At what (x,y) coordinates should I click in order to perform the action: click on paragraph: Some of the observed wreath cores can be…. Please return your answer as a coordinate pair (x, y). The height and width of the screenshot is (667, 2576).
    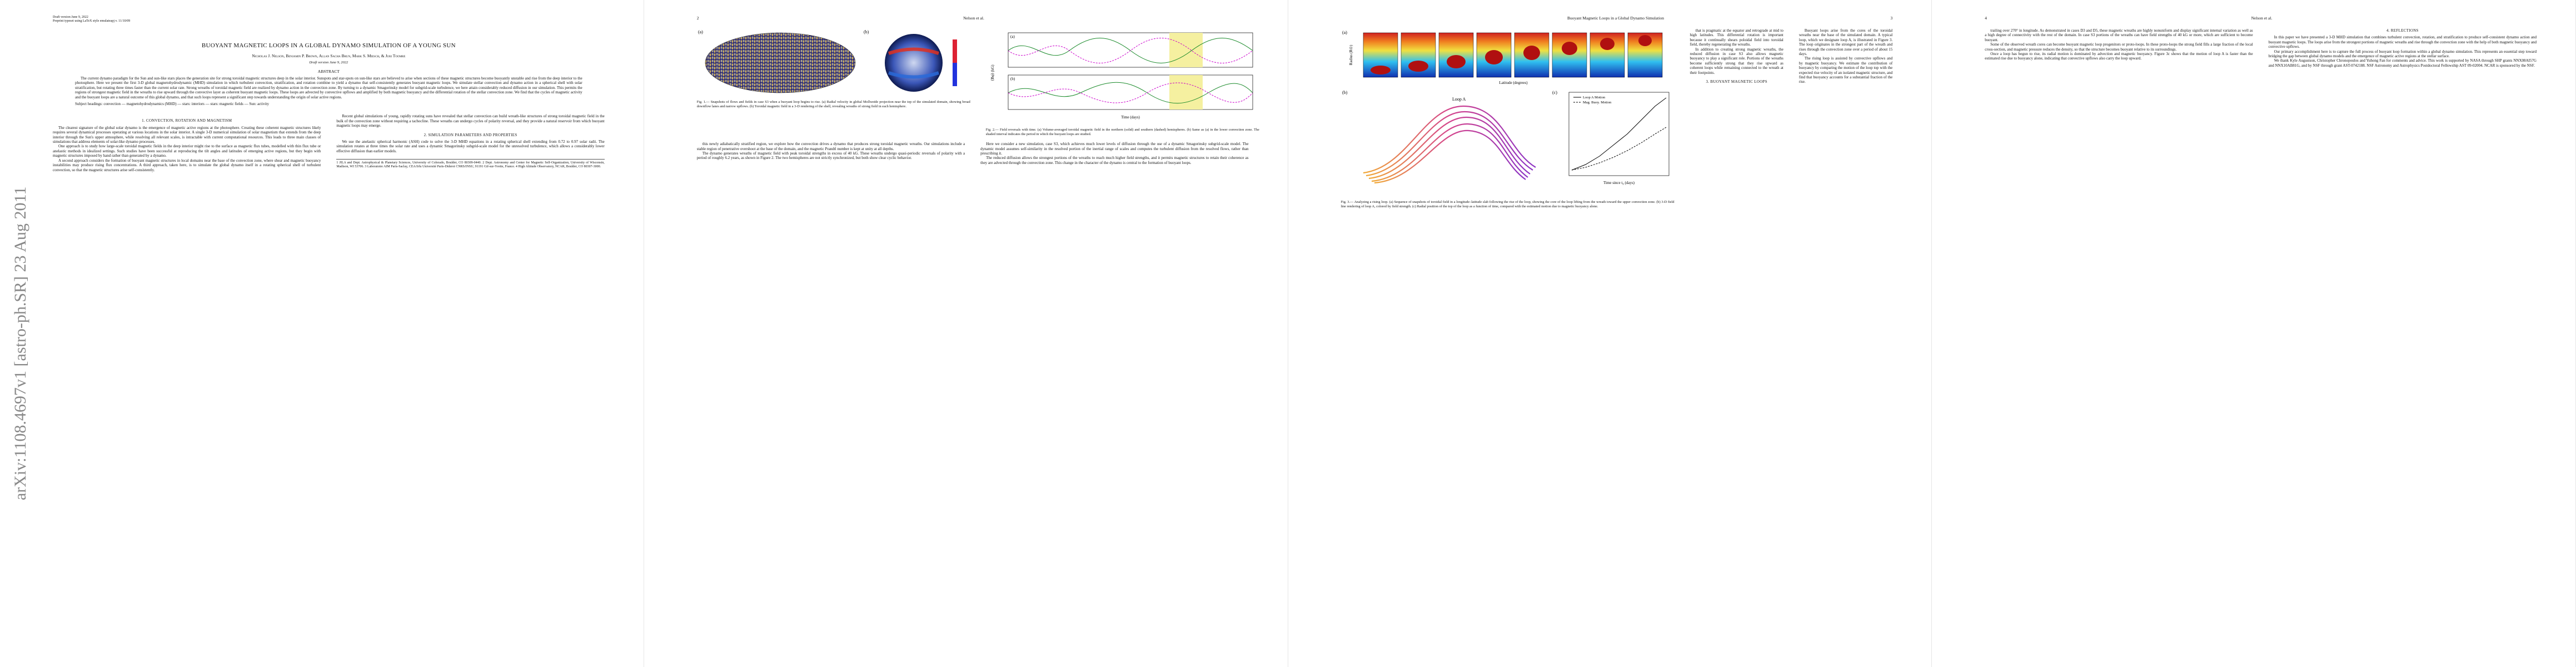
    Looking at the image, I should click on (2119, 47).